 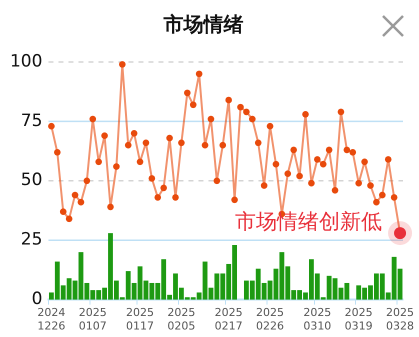 What do you see at coordinates (270, 319) in the screenshot?
I see `x-tick-label: 2025 0226` at bounding box center [270, 319].